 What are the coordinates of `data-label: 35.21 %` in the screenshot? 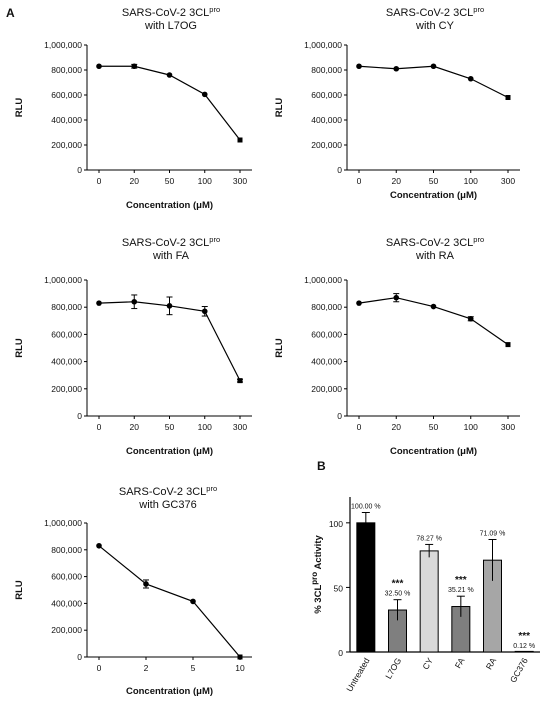 It's located at (461, 590).